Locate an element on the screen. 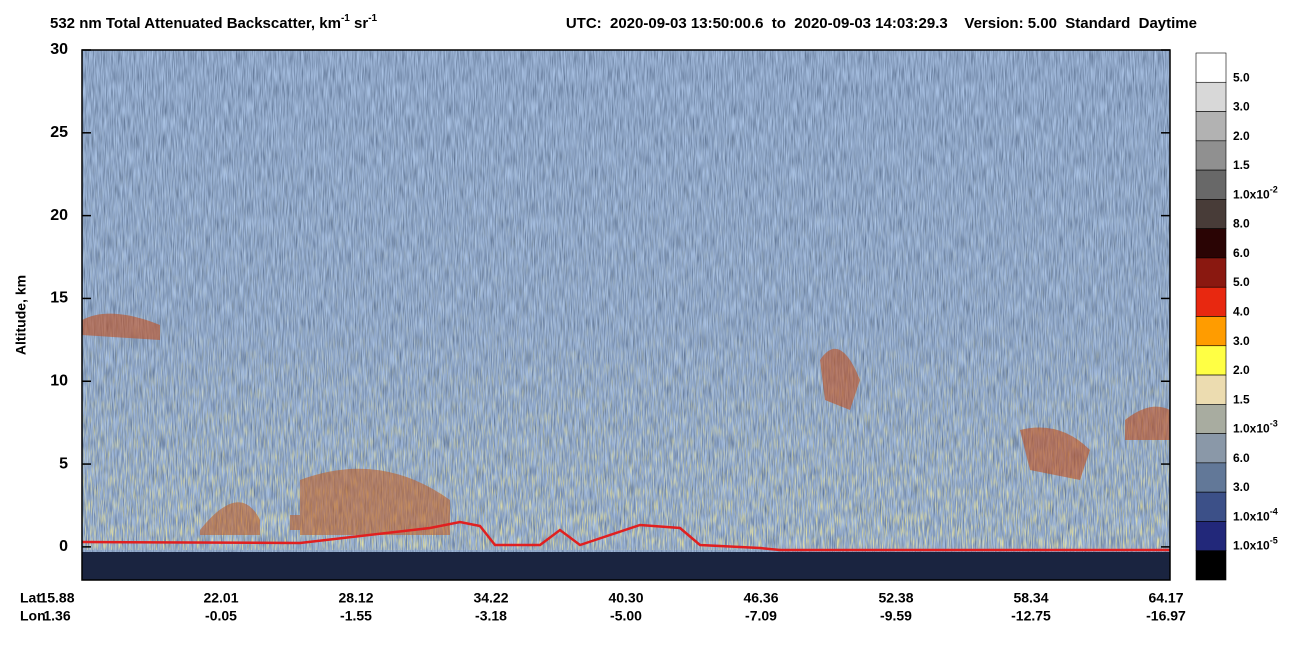  x-row-name: Lat is located at coordinates (30, 598).